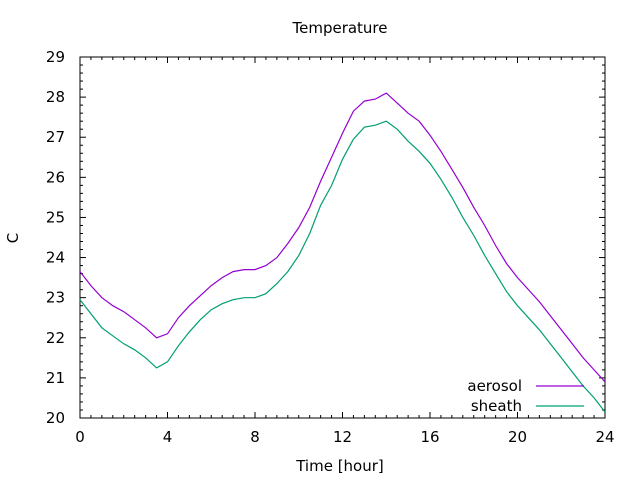  What do you see at coordinates (496, 406) in the screenshot?
I see `legend-label-sheath: sheath` at bounding box center [496, 406].